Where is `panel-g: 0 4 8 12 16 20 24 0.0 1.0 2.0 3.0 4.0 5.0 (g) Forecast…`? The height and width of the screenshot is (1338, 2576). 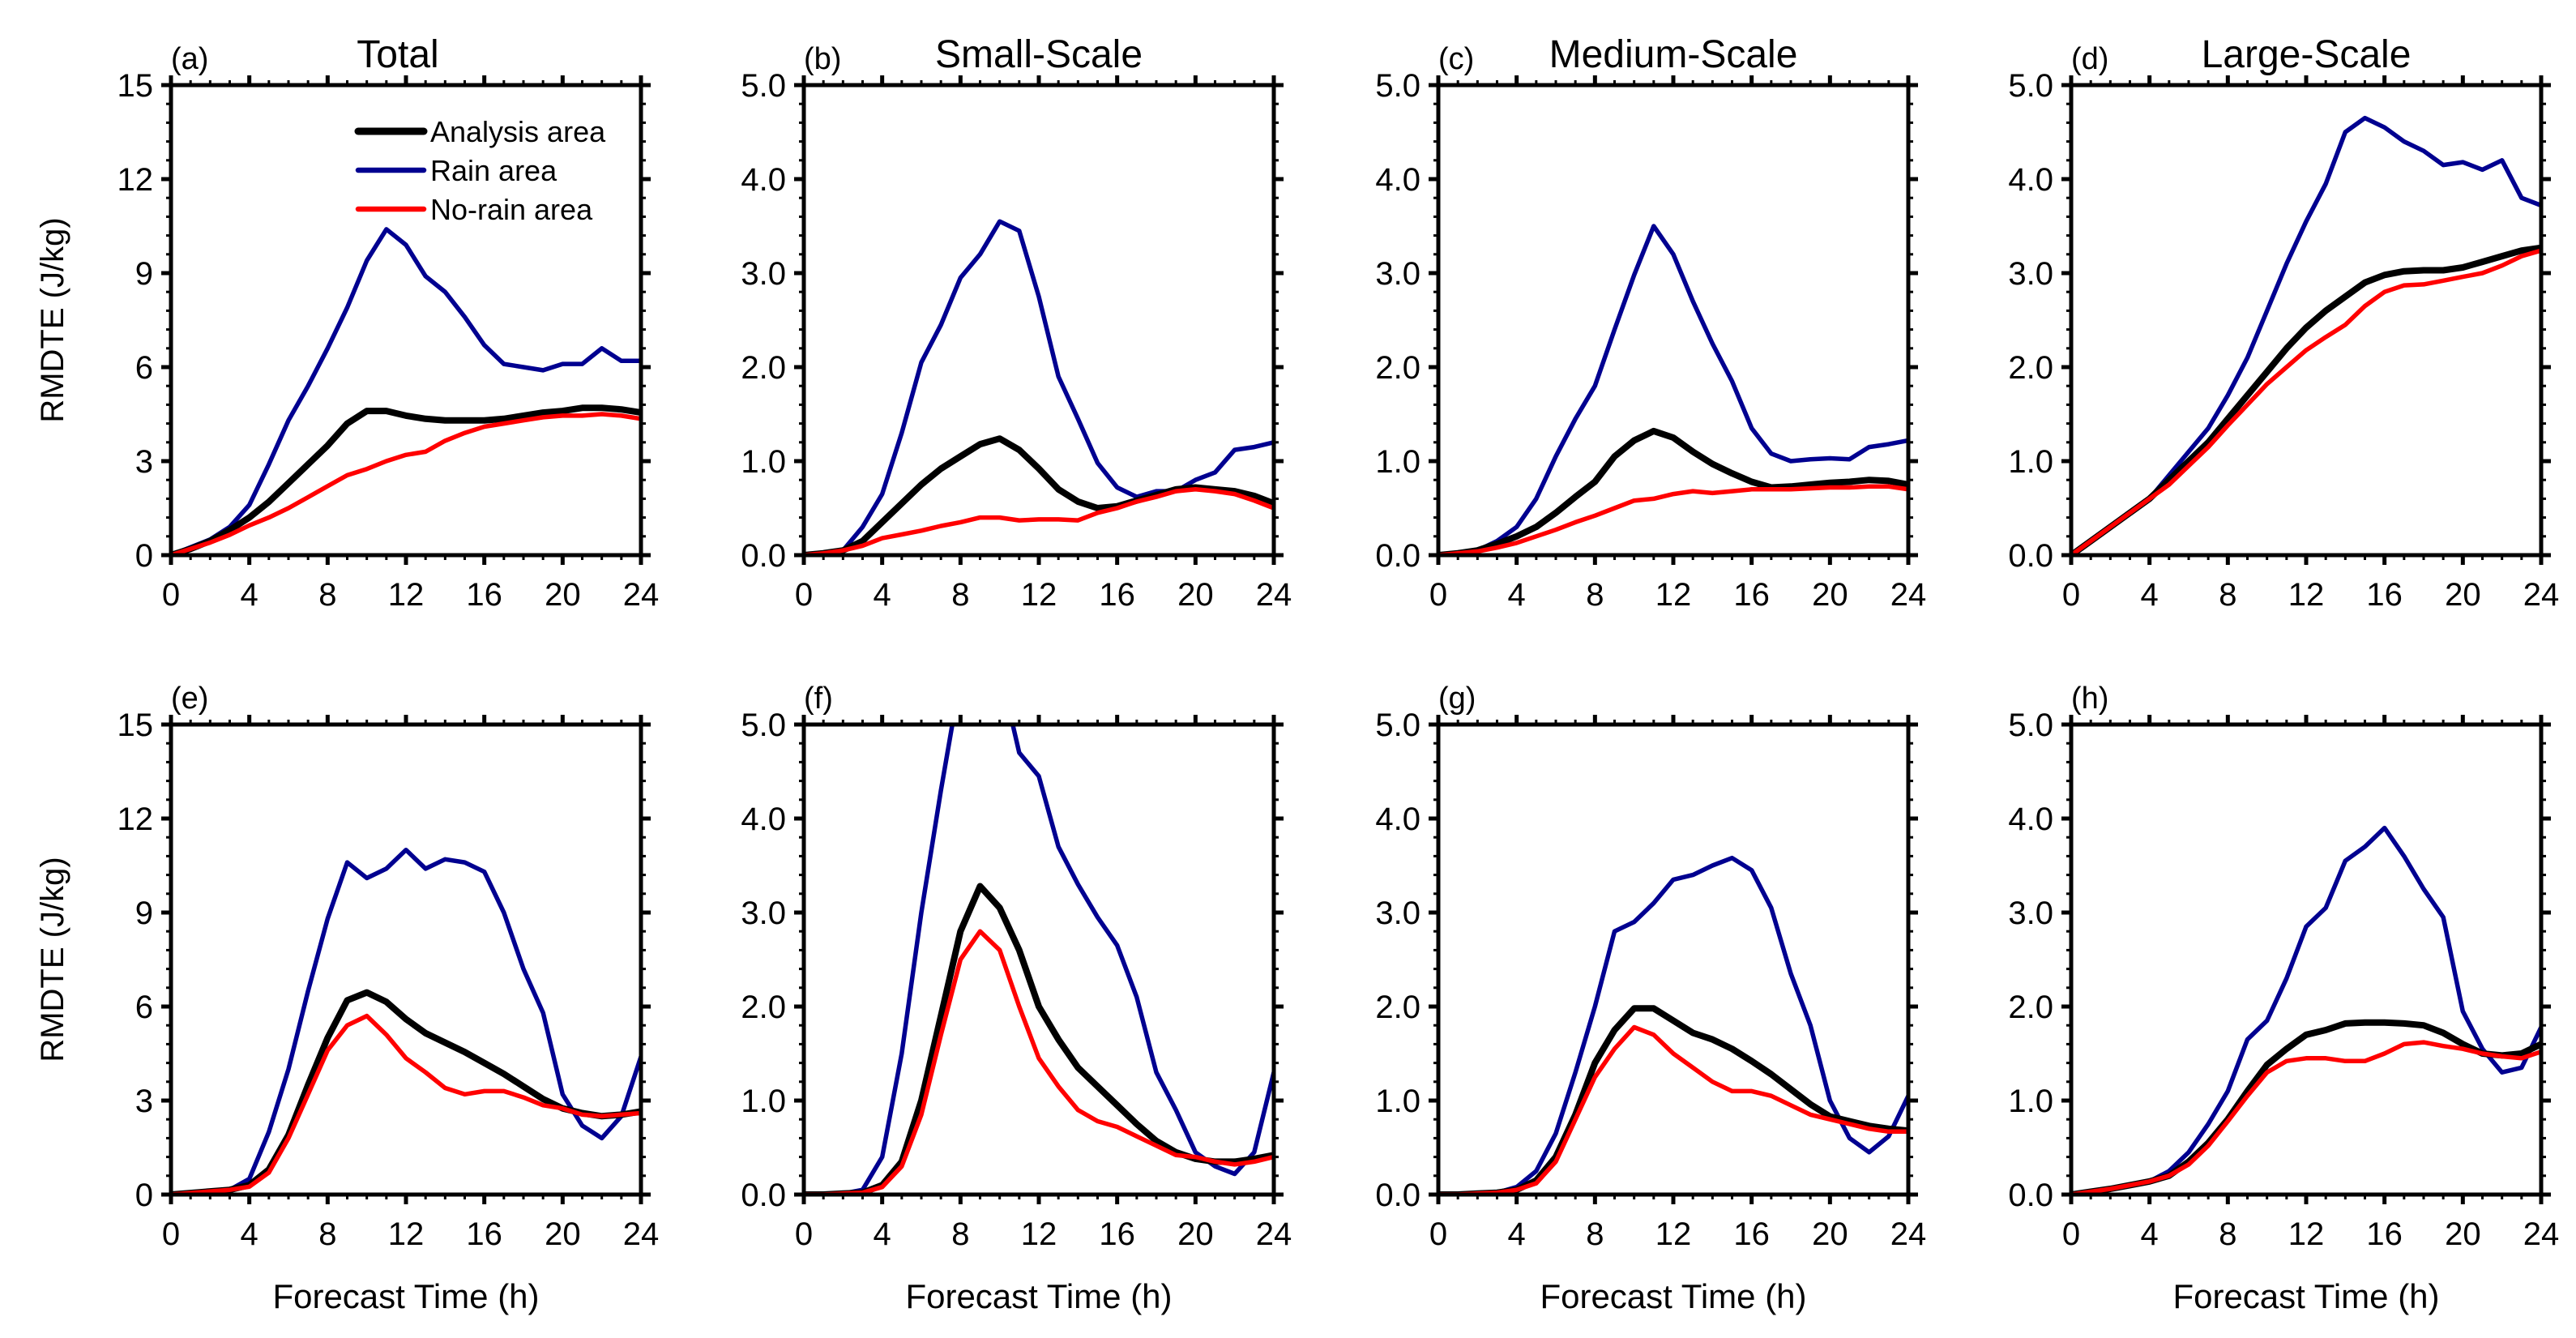
panel-g: 0 4 8 12 16 20 24 0.0 1.0 2.0 3.0 4.0 5.0 (g) Forecast… is located at coordinates (1650, 998).